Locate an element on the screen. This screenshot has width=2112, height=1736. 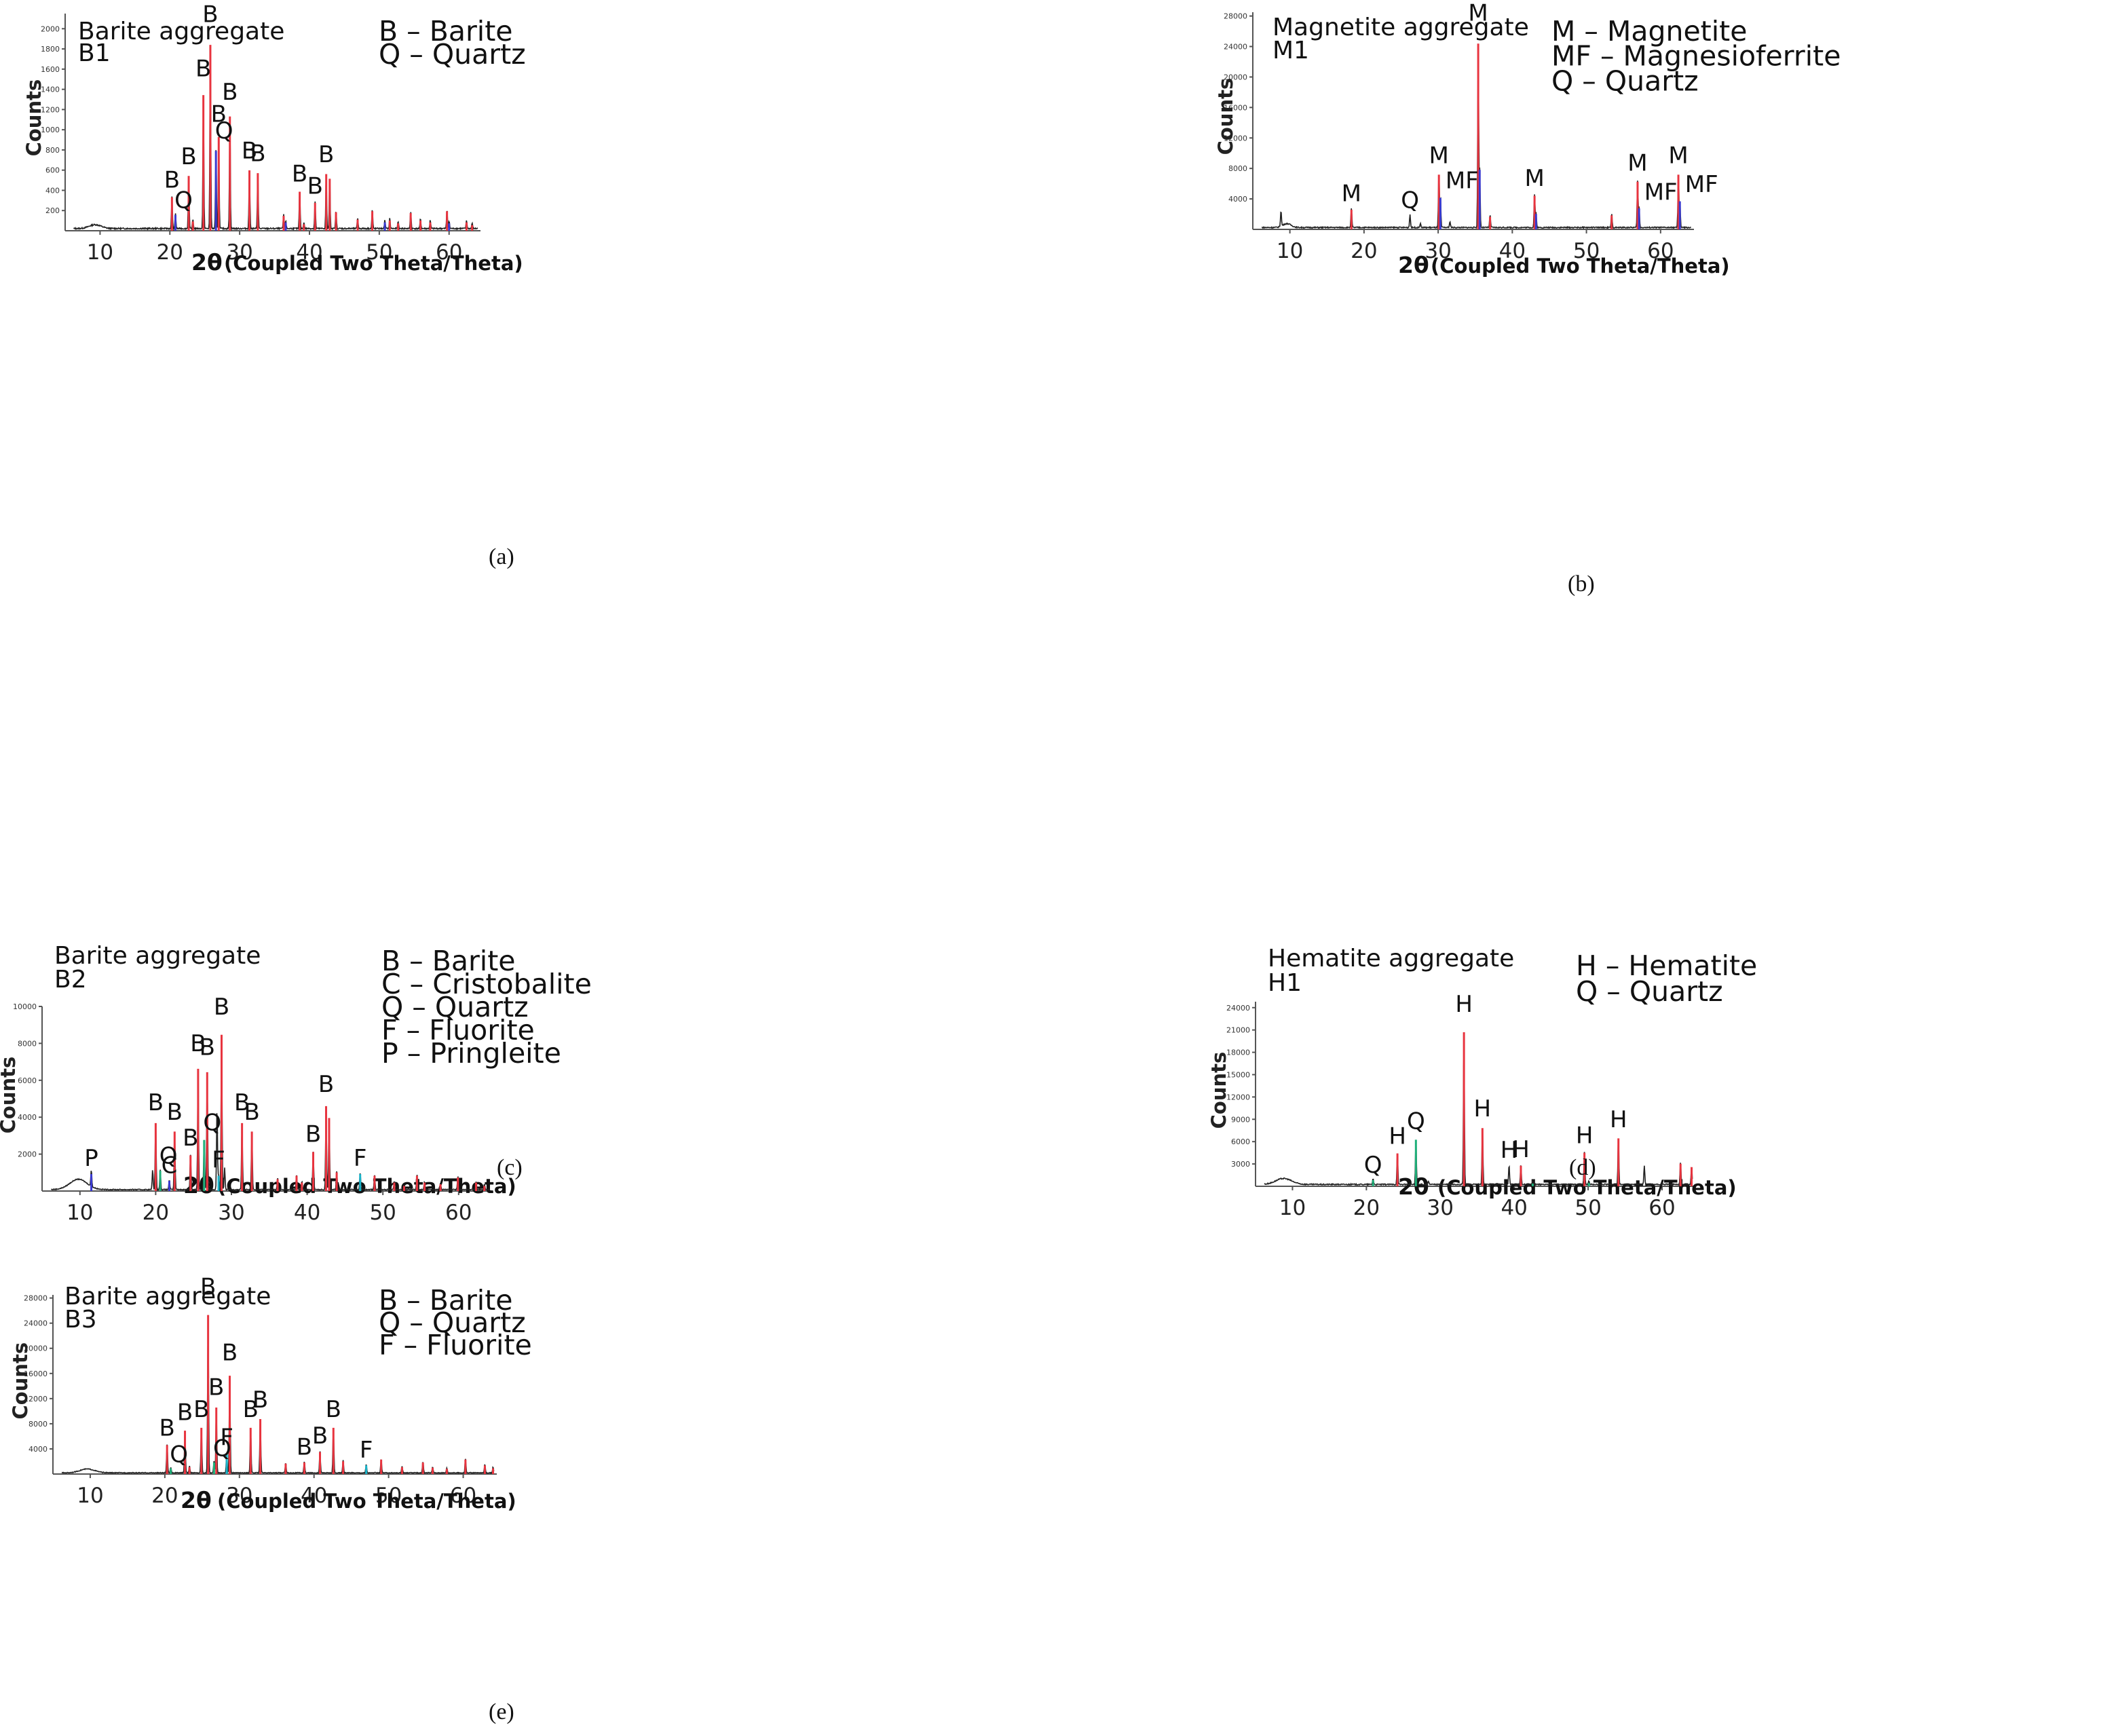
sample-code: B2 is located at coordinates (70, 980).